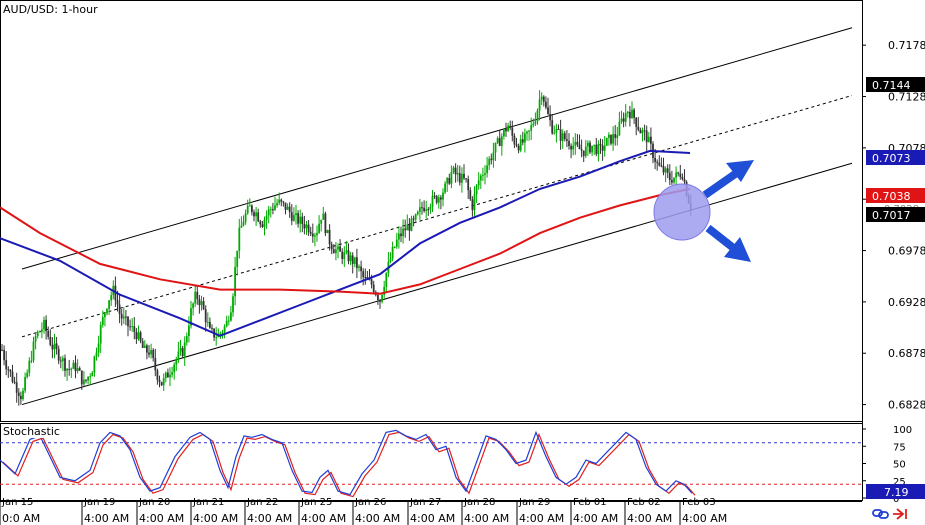  What do you see at coordinates (906, 302) in the screenshot?
I see `price-tick-label: 0.6928` at bounding box center [906, 302].